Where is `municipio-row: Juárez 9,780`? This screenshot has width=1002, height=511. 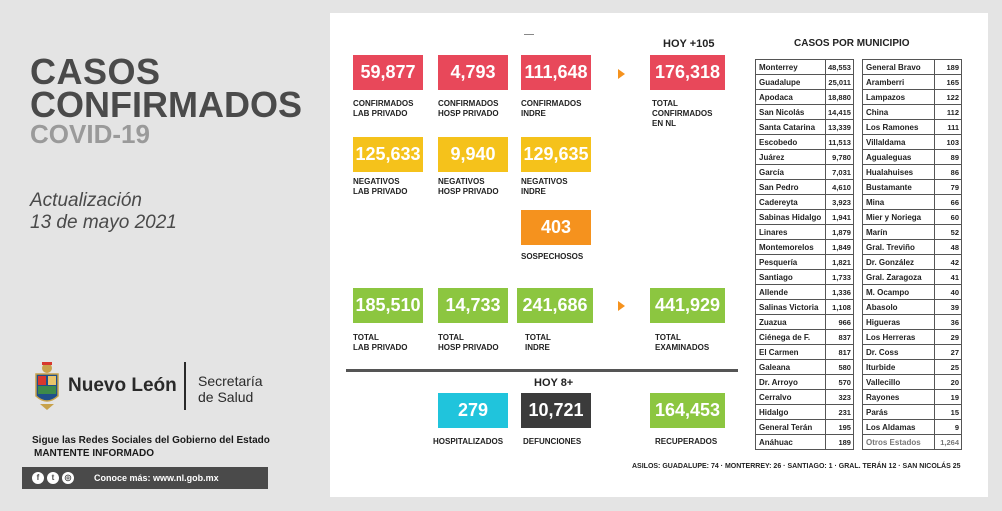 municipio-row: Juárez 9,780 is located at coordinates (804, 157).